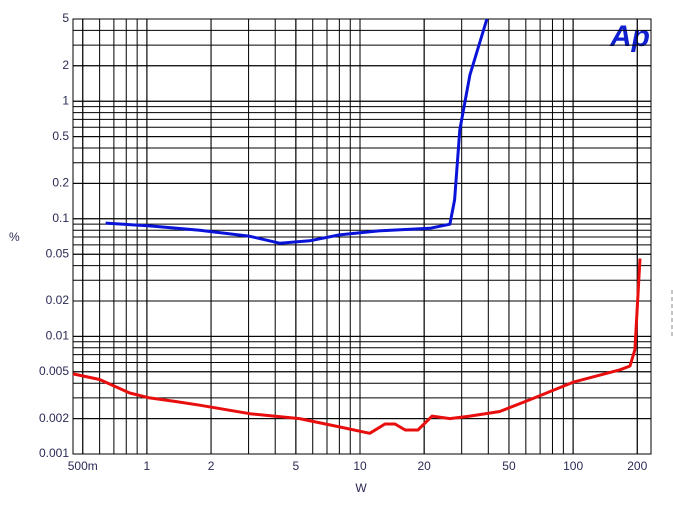 This screenshot has width=673, height=518. I want to click on x-tick-label: 20, so click(424, 466).